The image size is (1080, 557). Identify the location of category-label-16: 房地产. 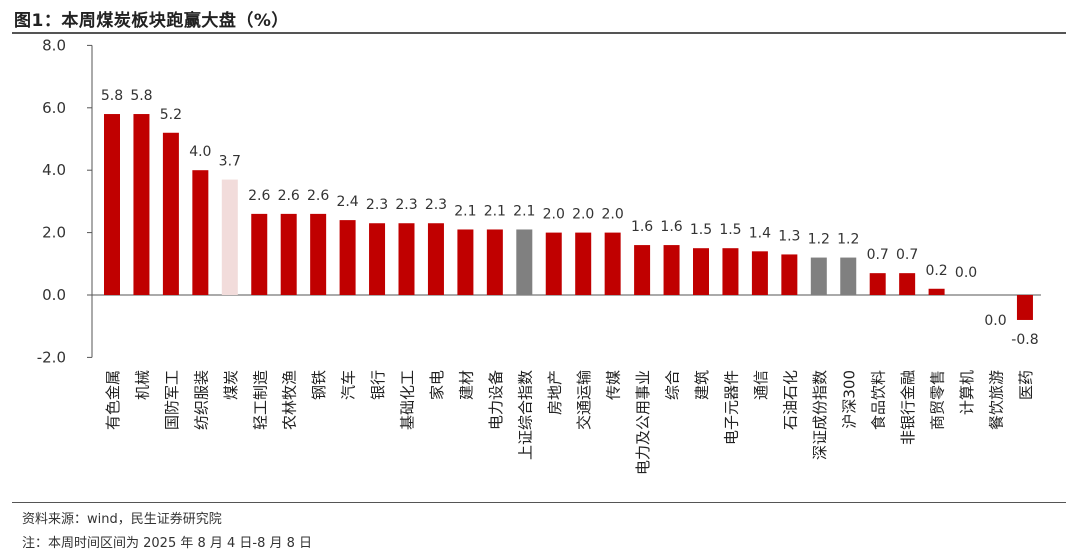
(555, 392).